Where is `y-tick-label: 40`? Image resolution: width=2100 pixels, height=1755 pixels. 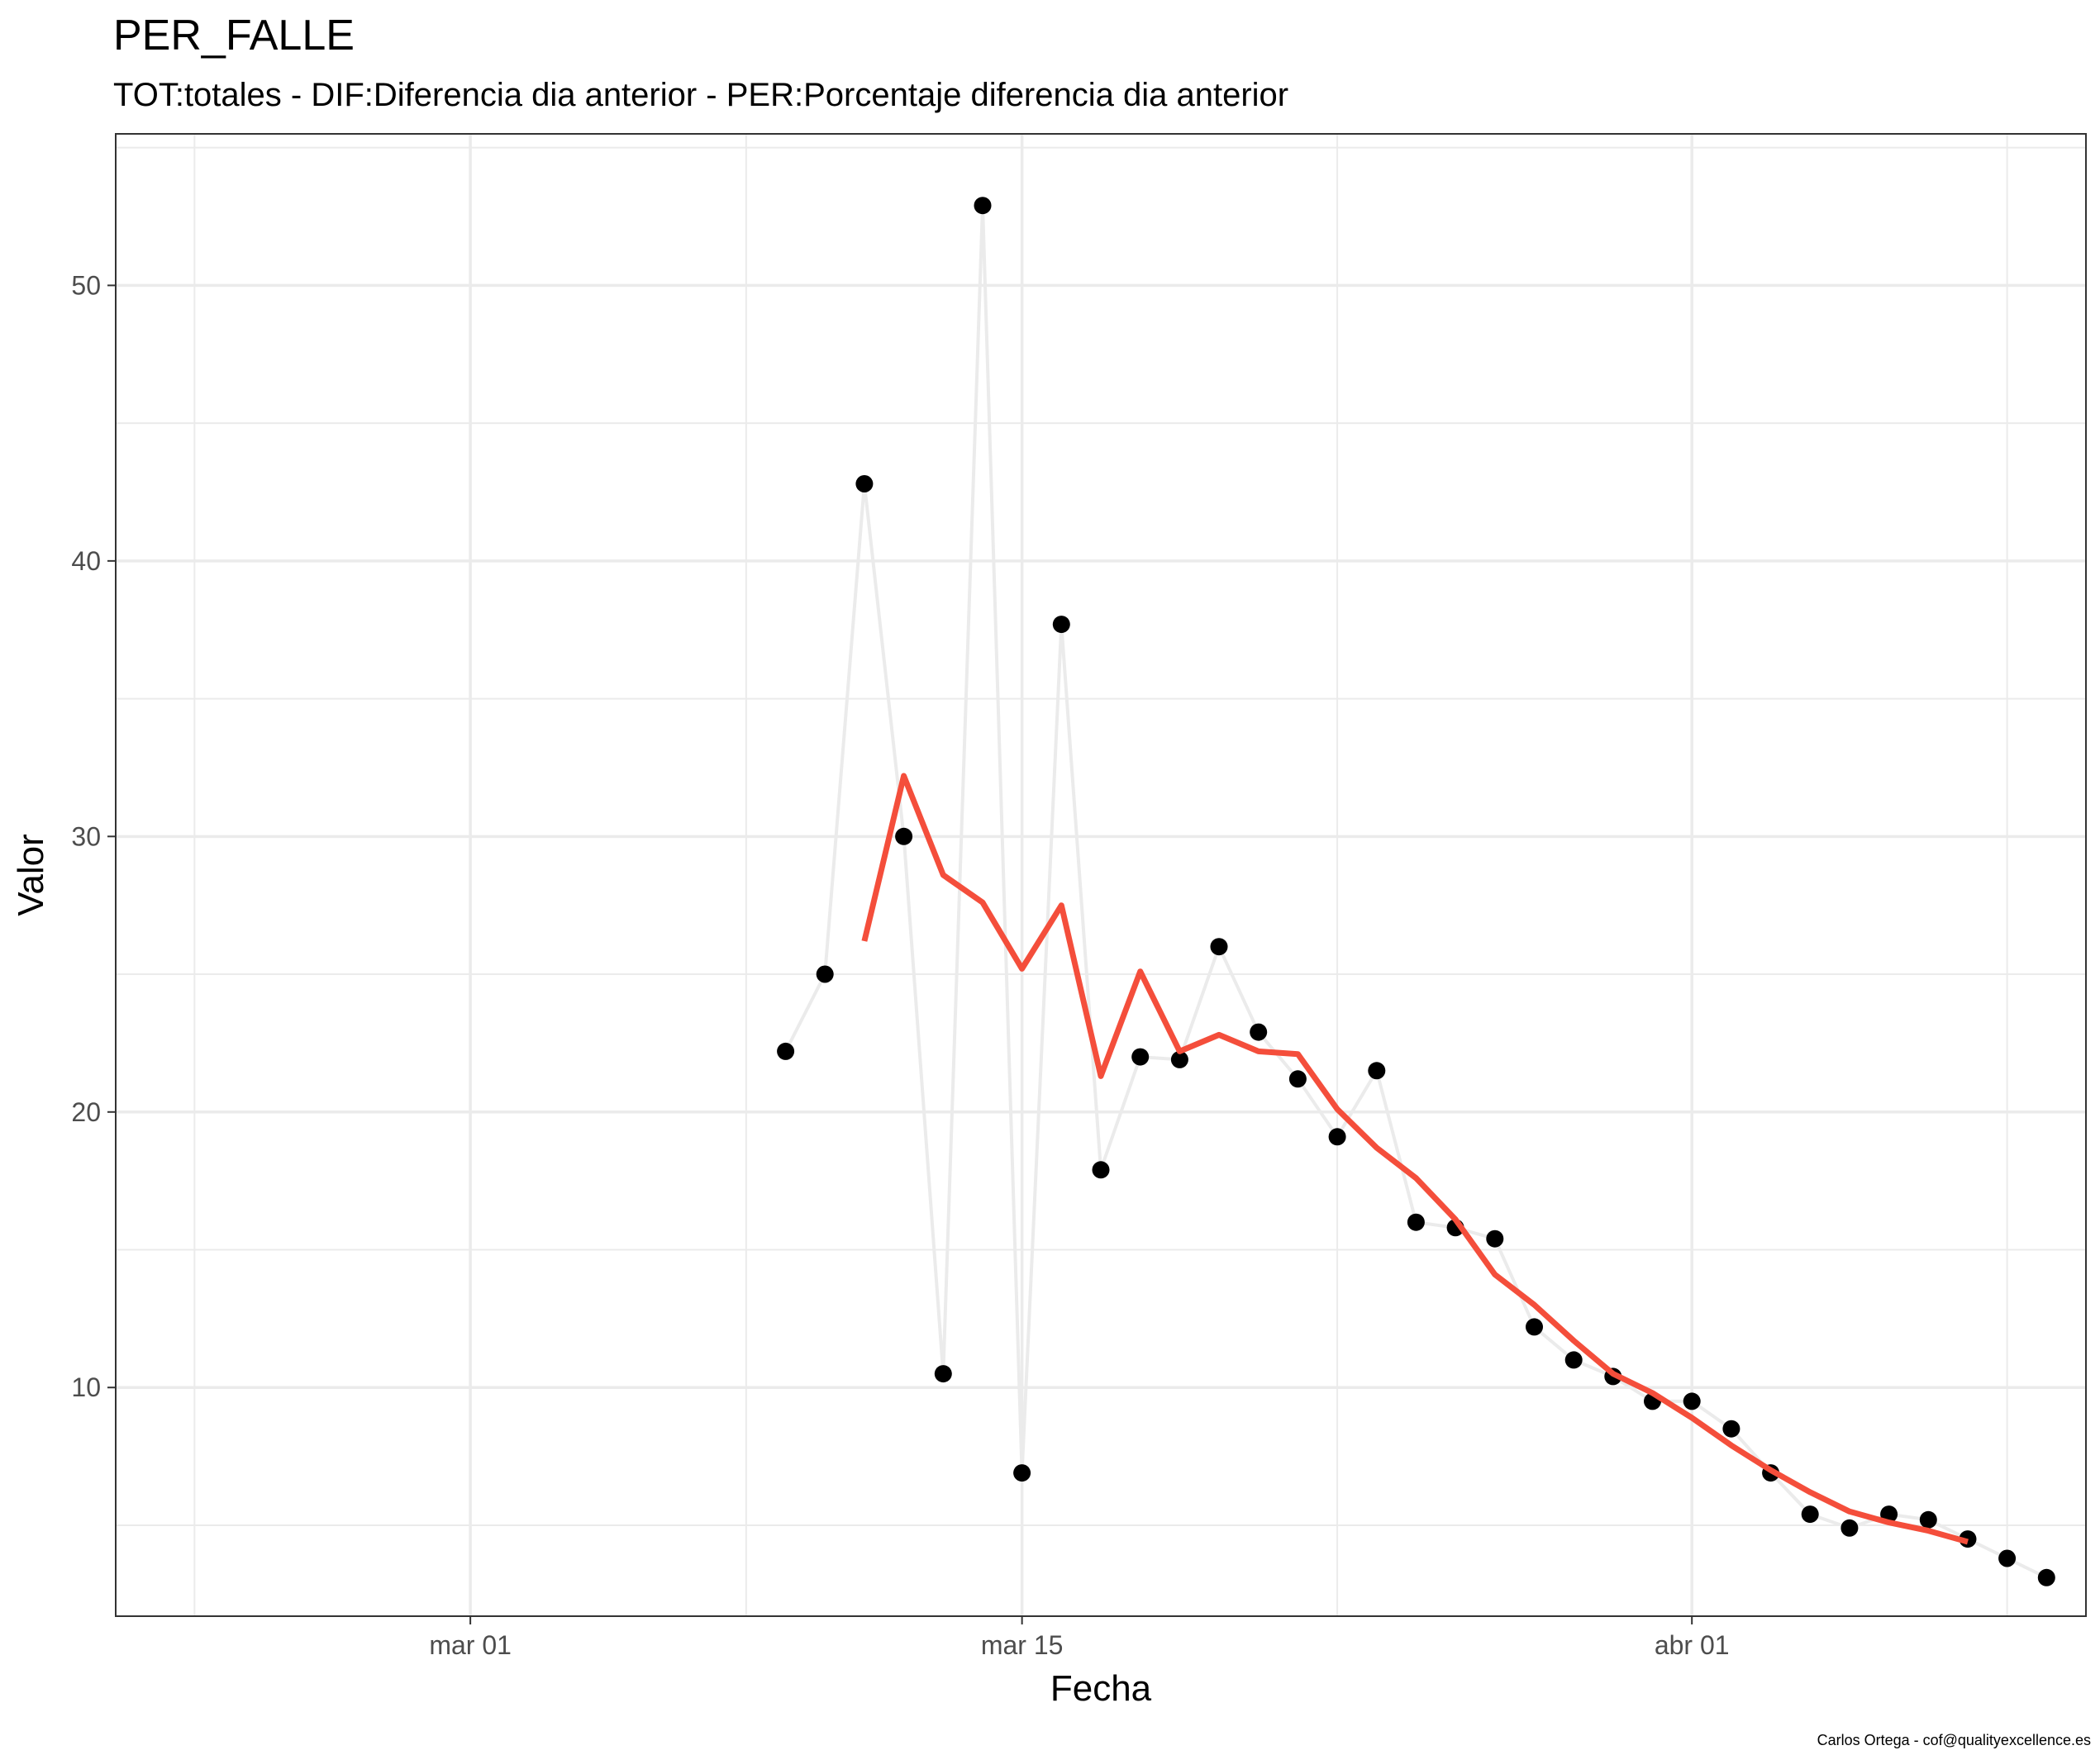 y-tick-label: 40 is located at coordinates (86, 561).